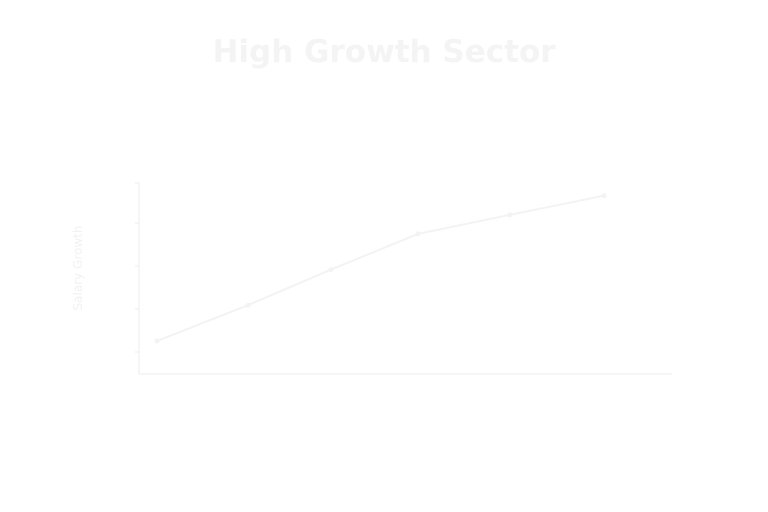 The height and width of the screenshot is (512, 768). What do you see at coordinates (137, 267) in the screenshot?
I see `y-ticks` at bounding box center [137, 267].